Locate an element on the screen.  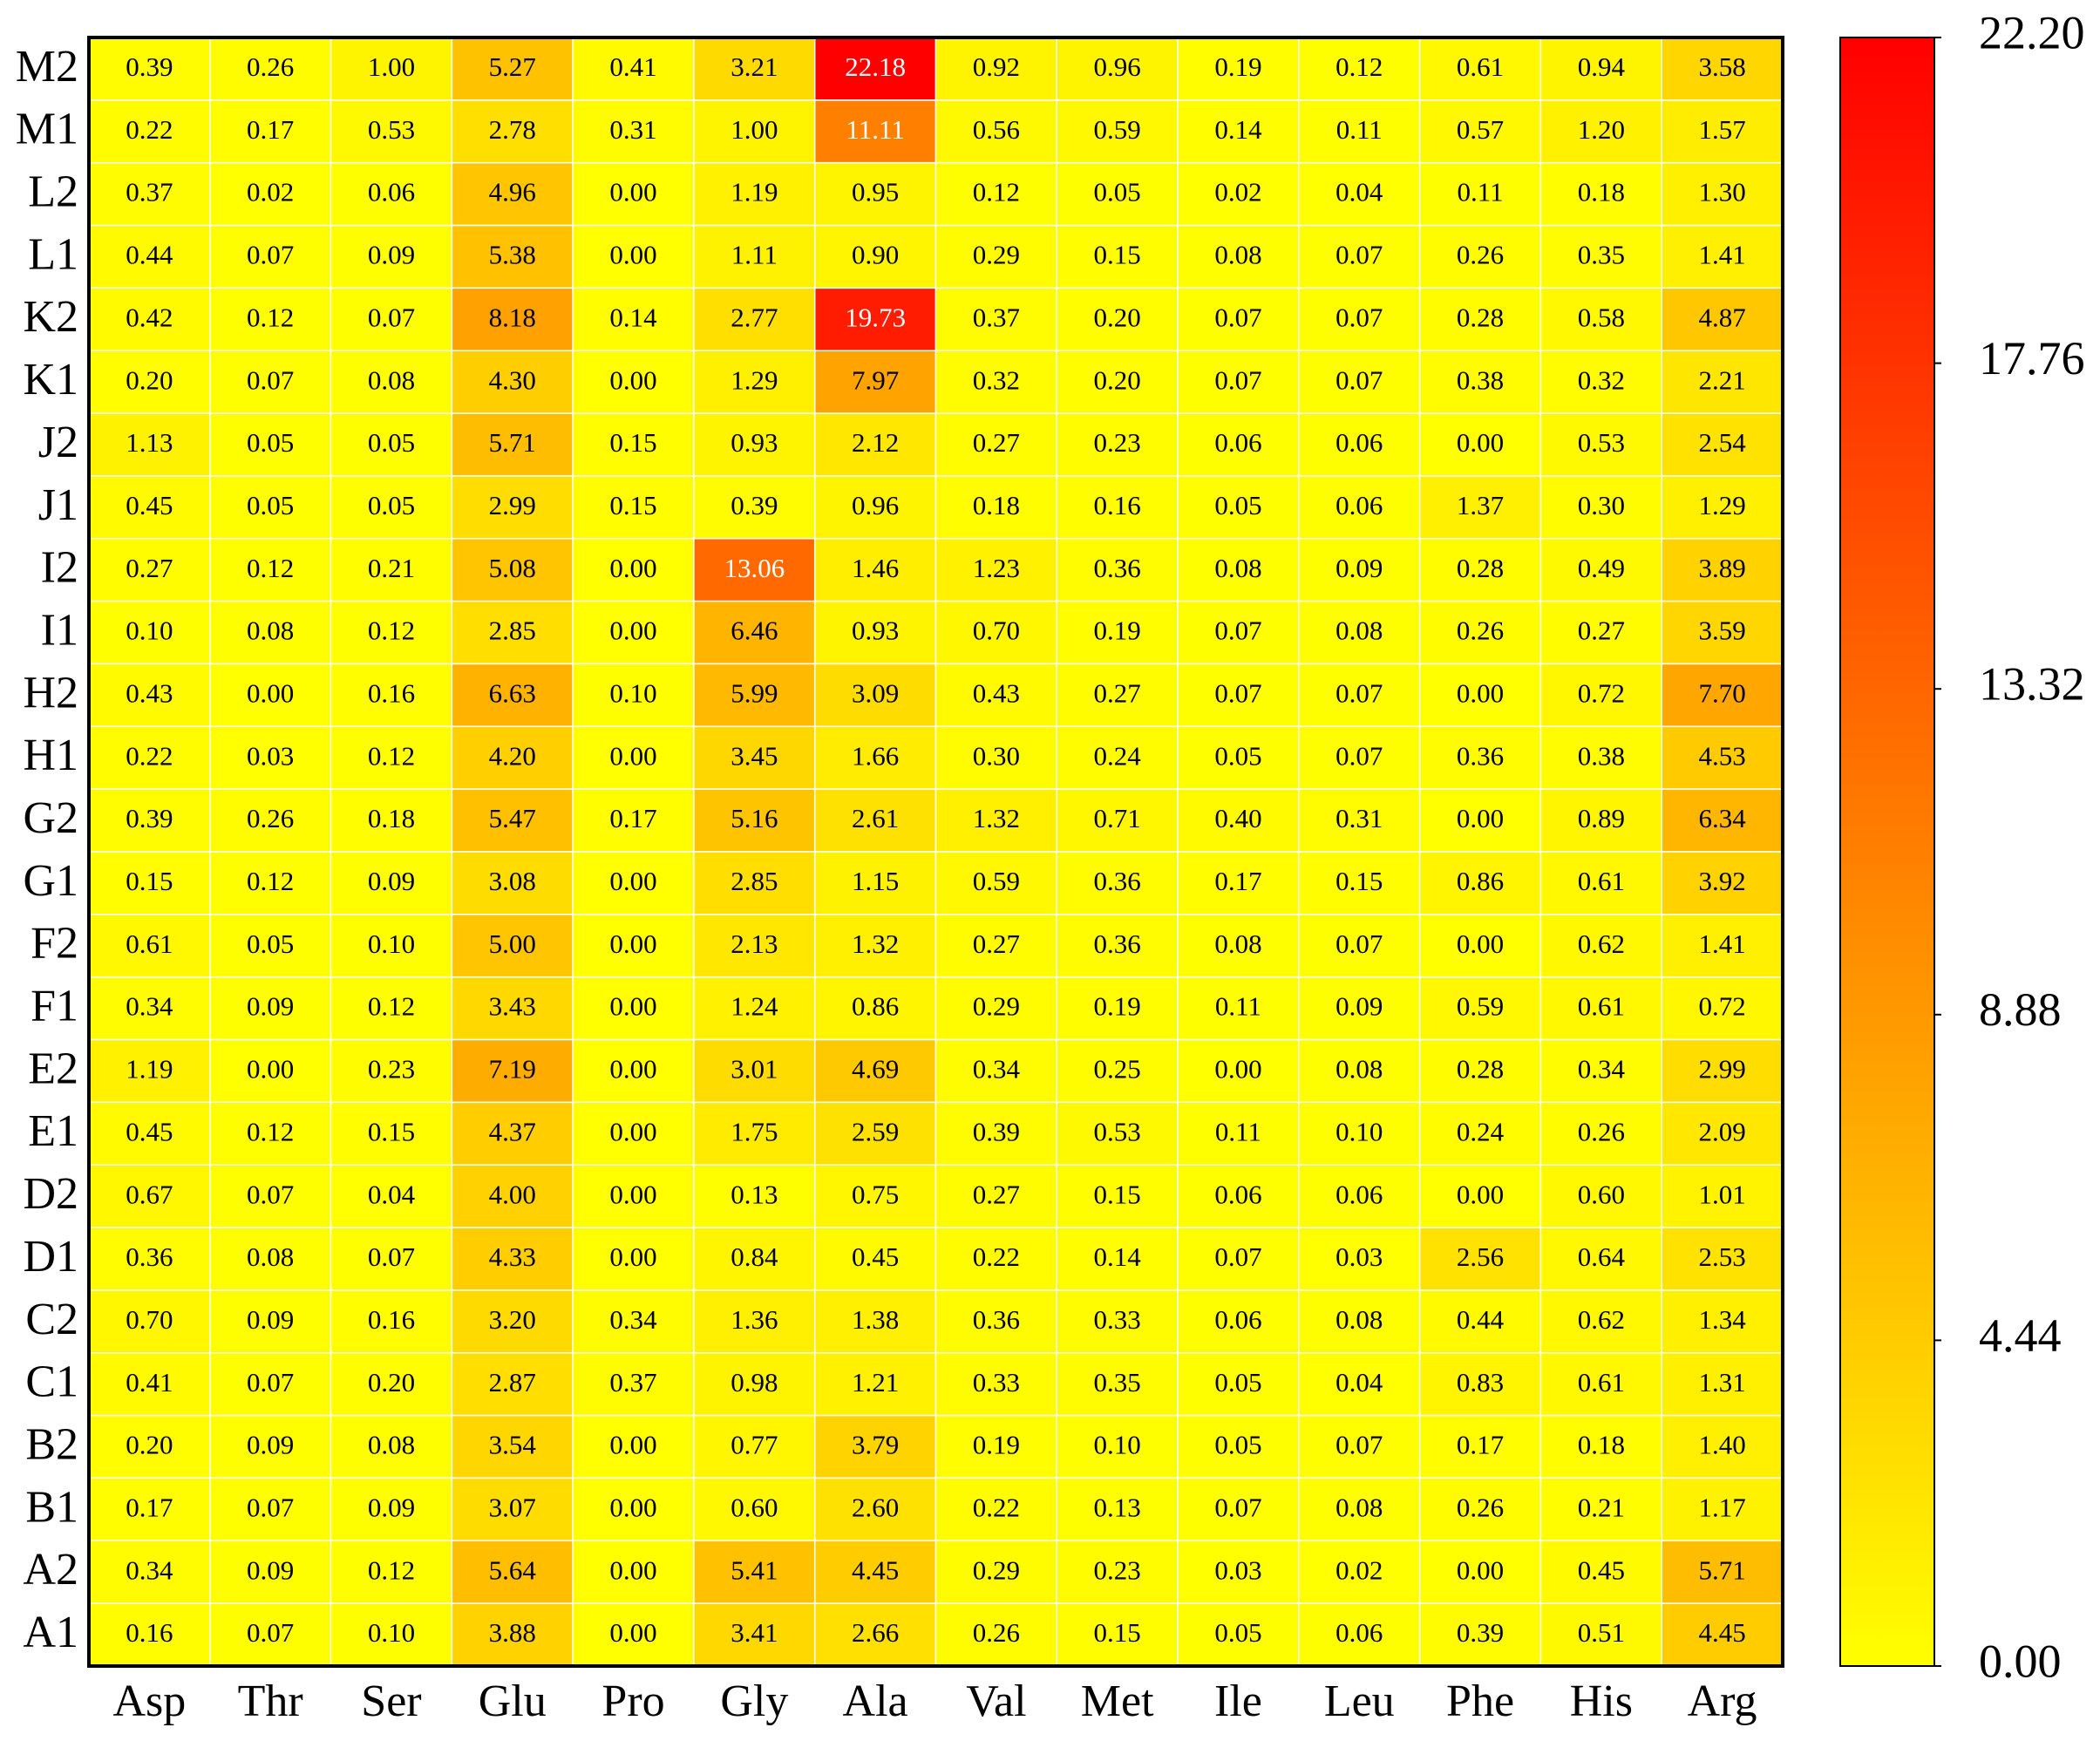
cell-label: 0.72 is located at coordinates (1722, 1006).